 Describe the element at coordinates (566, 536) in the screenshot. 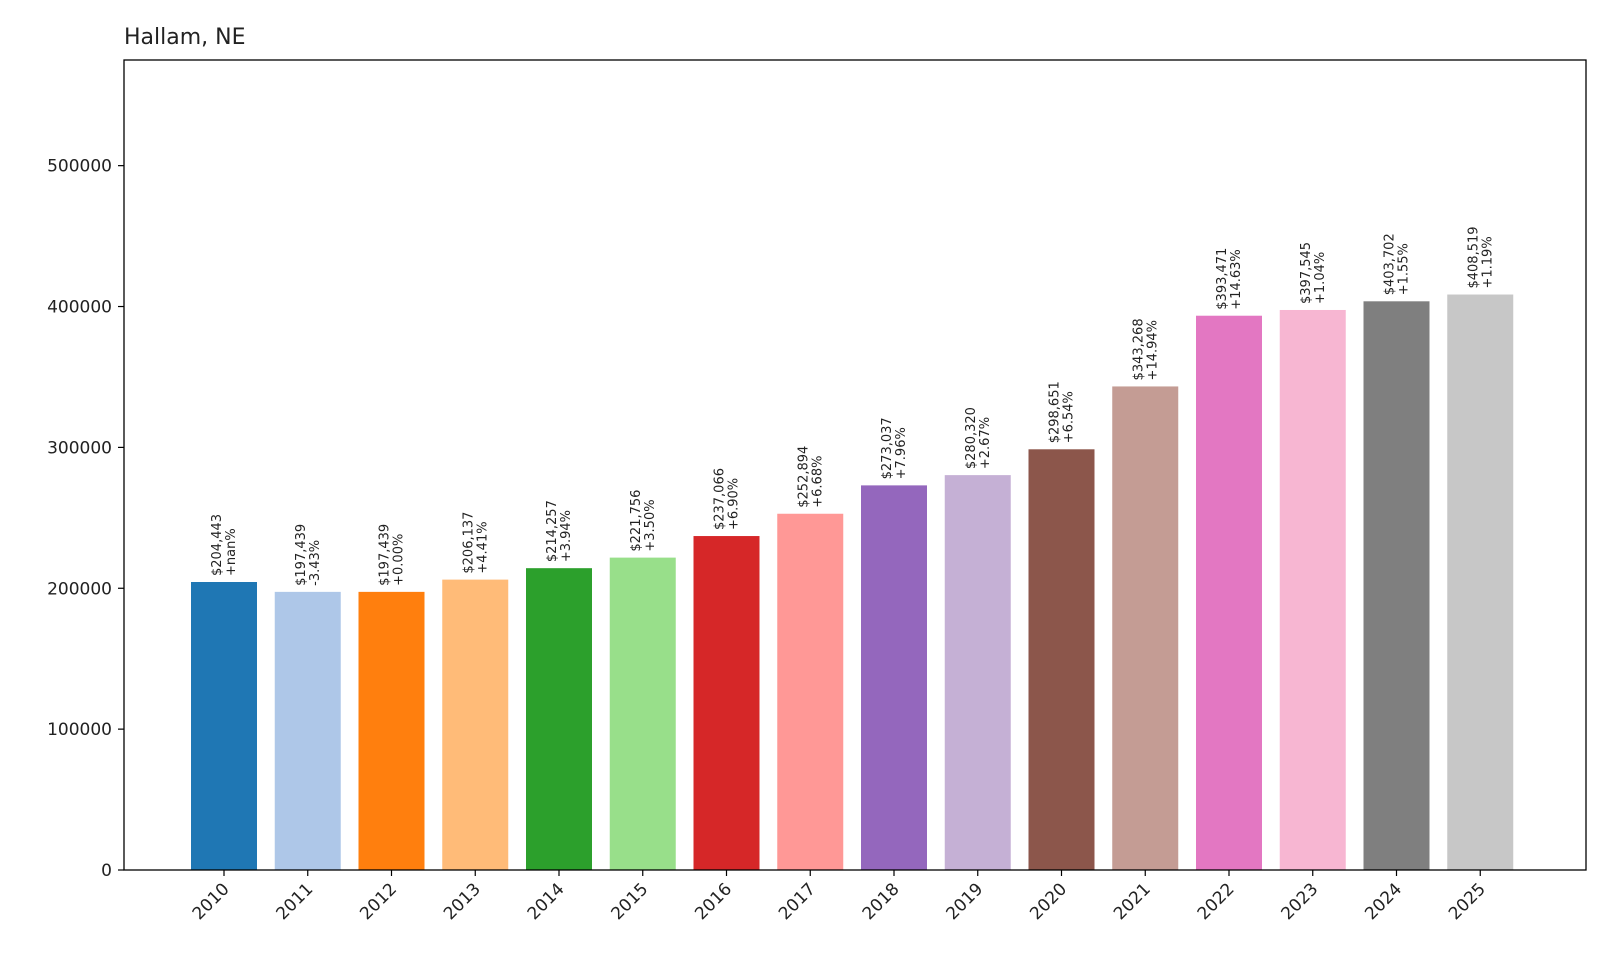

I see `bar-change-label: +3.94%` at that location.